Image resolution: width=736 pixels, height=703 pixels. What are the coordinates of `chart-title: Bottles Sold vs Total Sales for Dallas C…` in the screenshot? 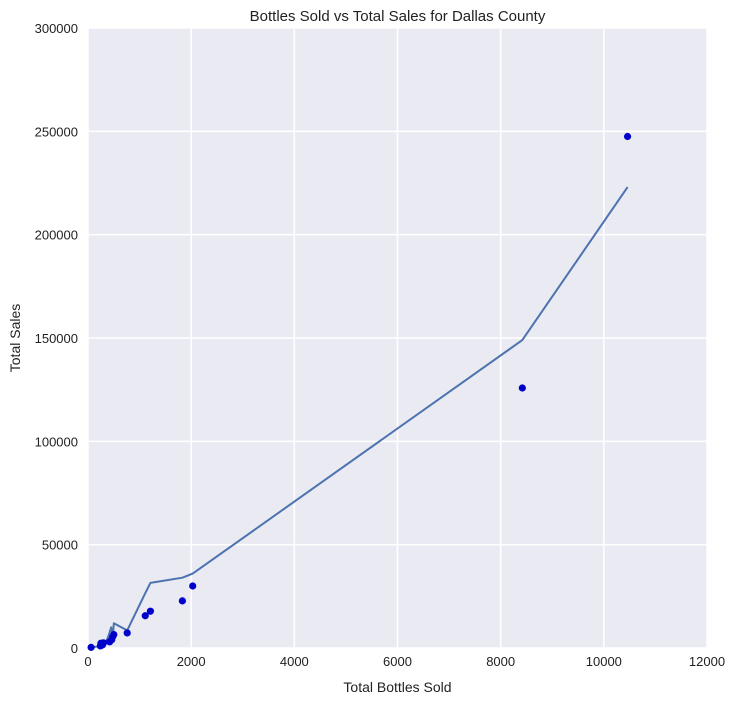 It's located at (398, 16).